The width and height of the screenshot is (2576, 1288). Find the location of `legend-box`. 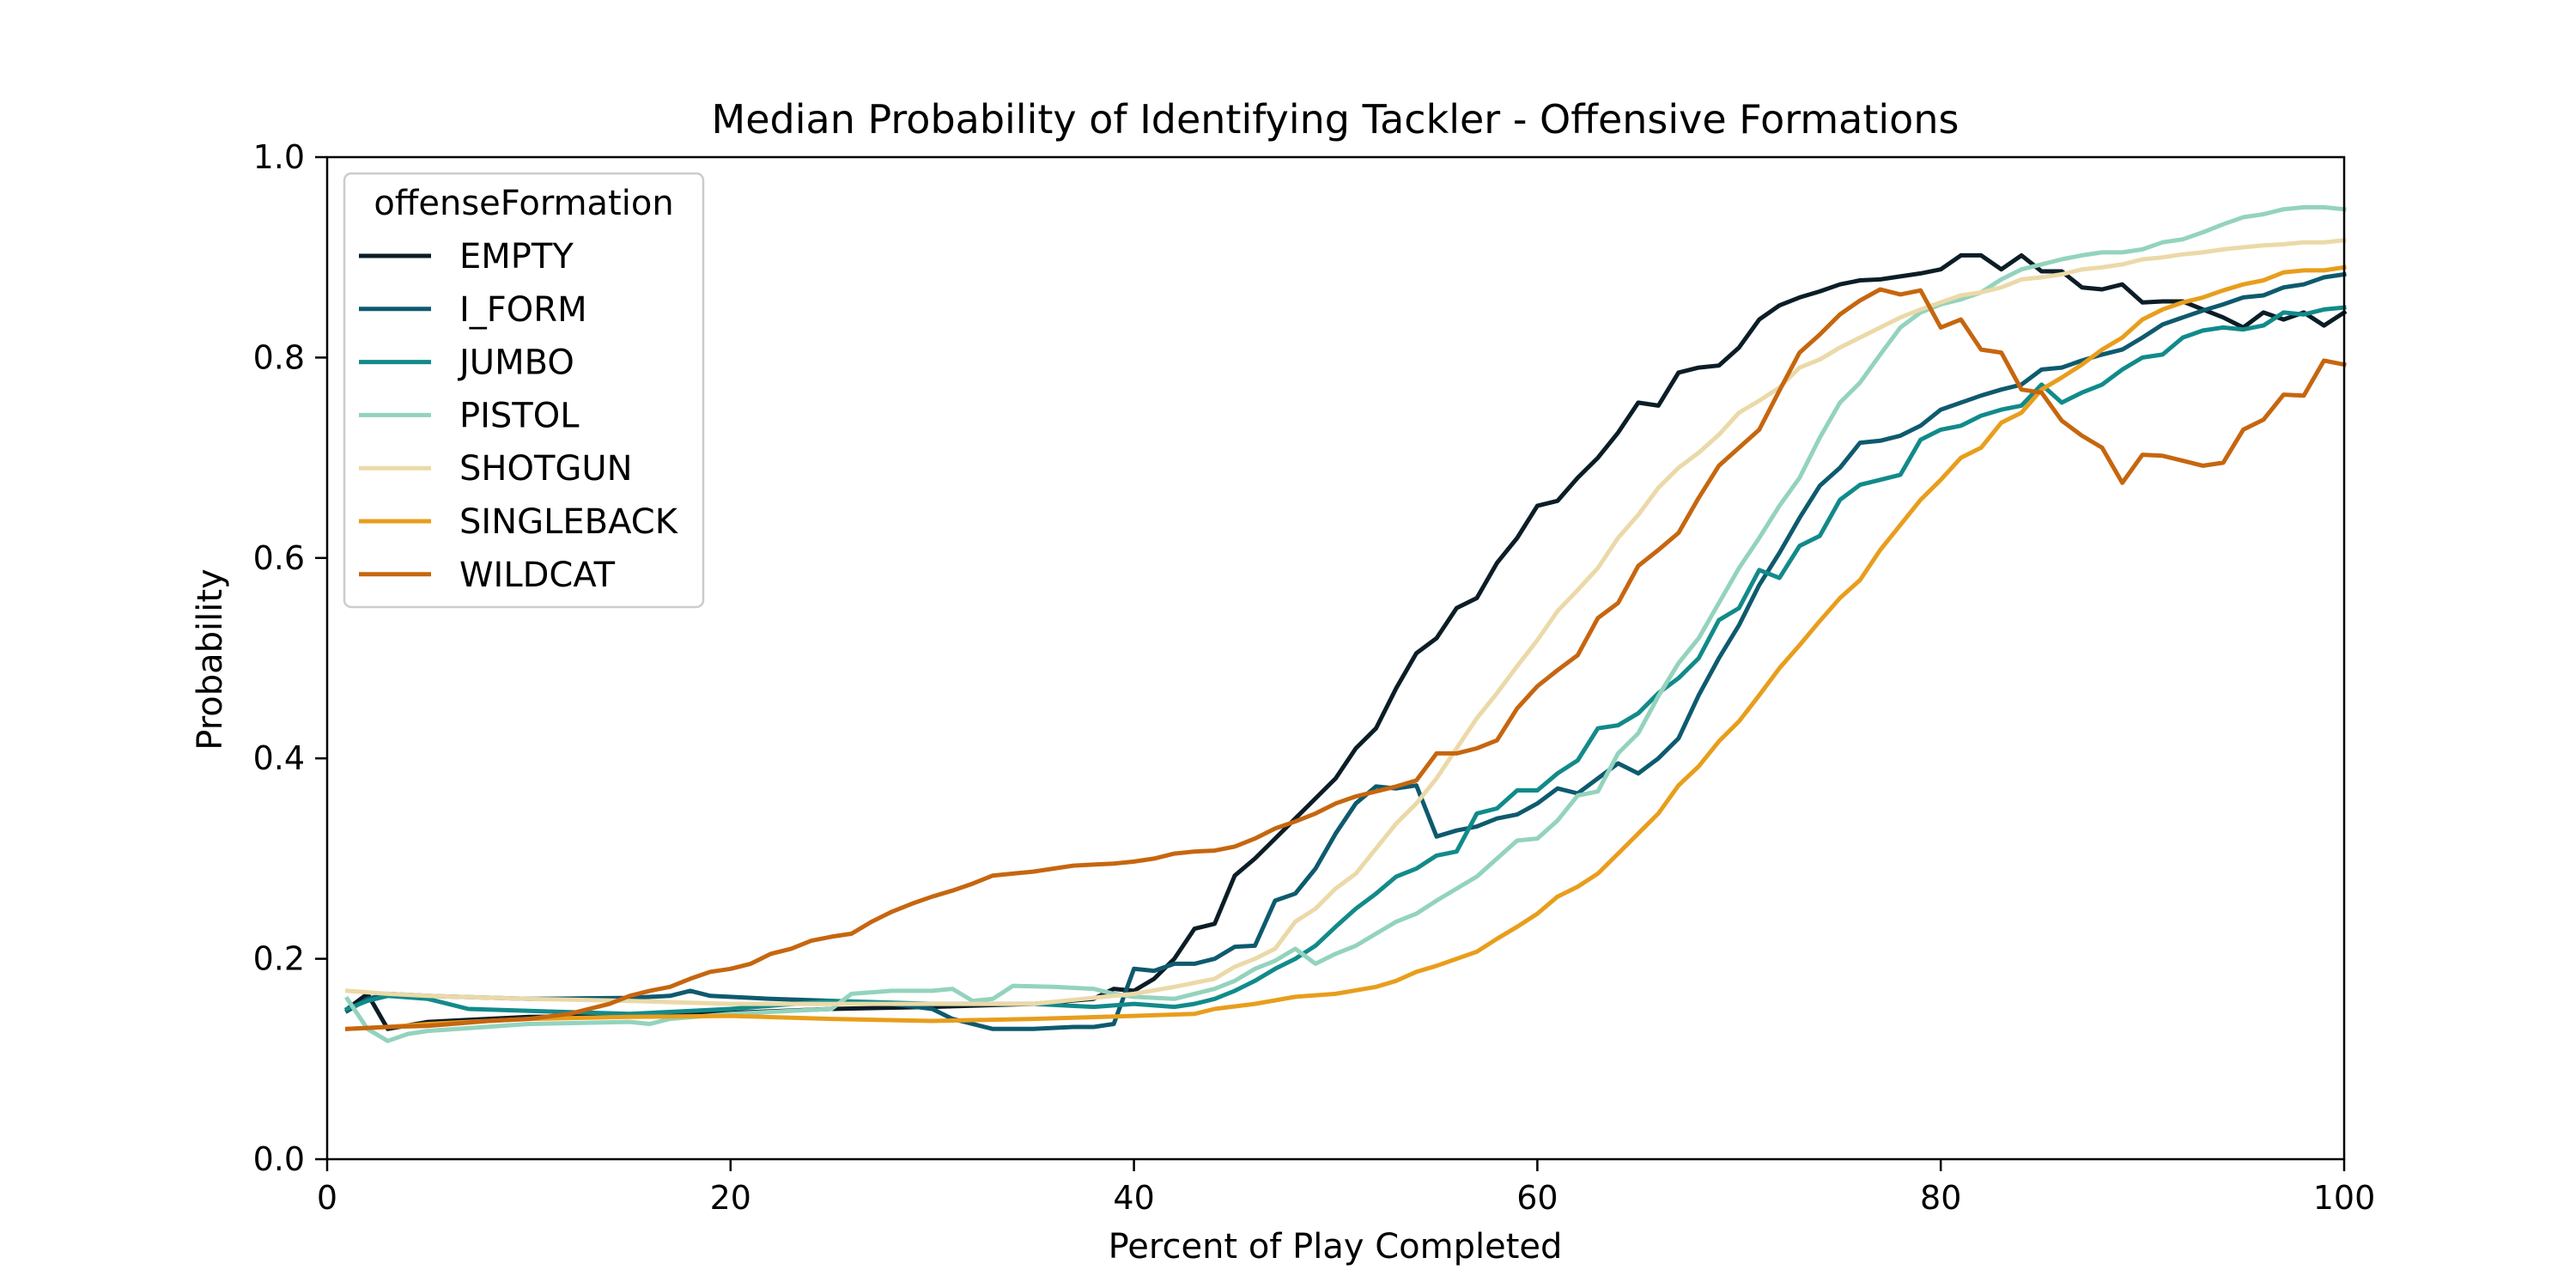

legend-box is located at coordinates (524, 390).